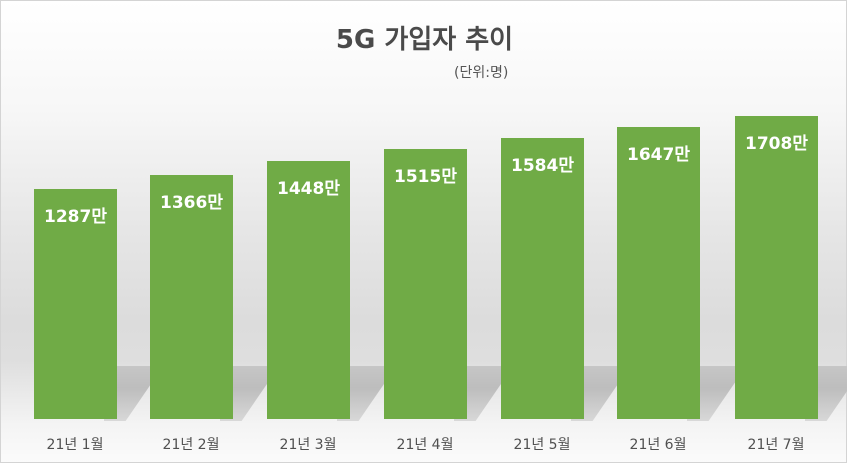 This screenshot has height=463, width=847. What do you see at coordinates (481, 73) in the screenshot?
I see `unit-label: (단위:명)` at bounding box center [481, 73].